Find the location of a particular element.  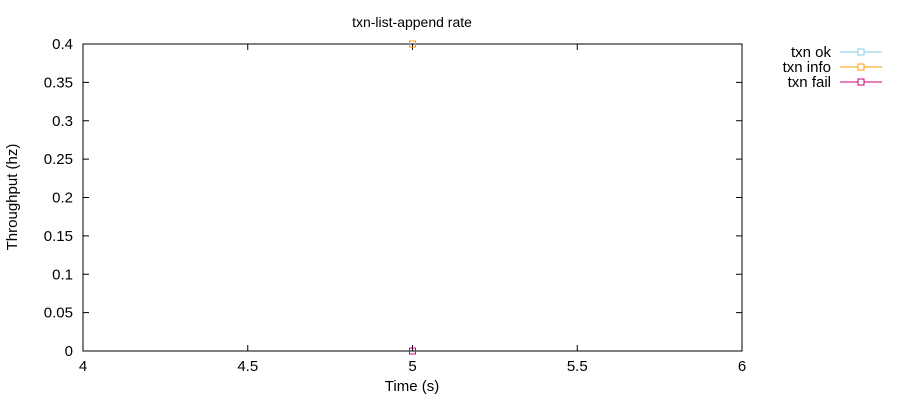

x-tick-label: 5.5 is located at coordinates (577, 366).